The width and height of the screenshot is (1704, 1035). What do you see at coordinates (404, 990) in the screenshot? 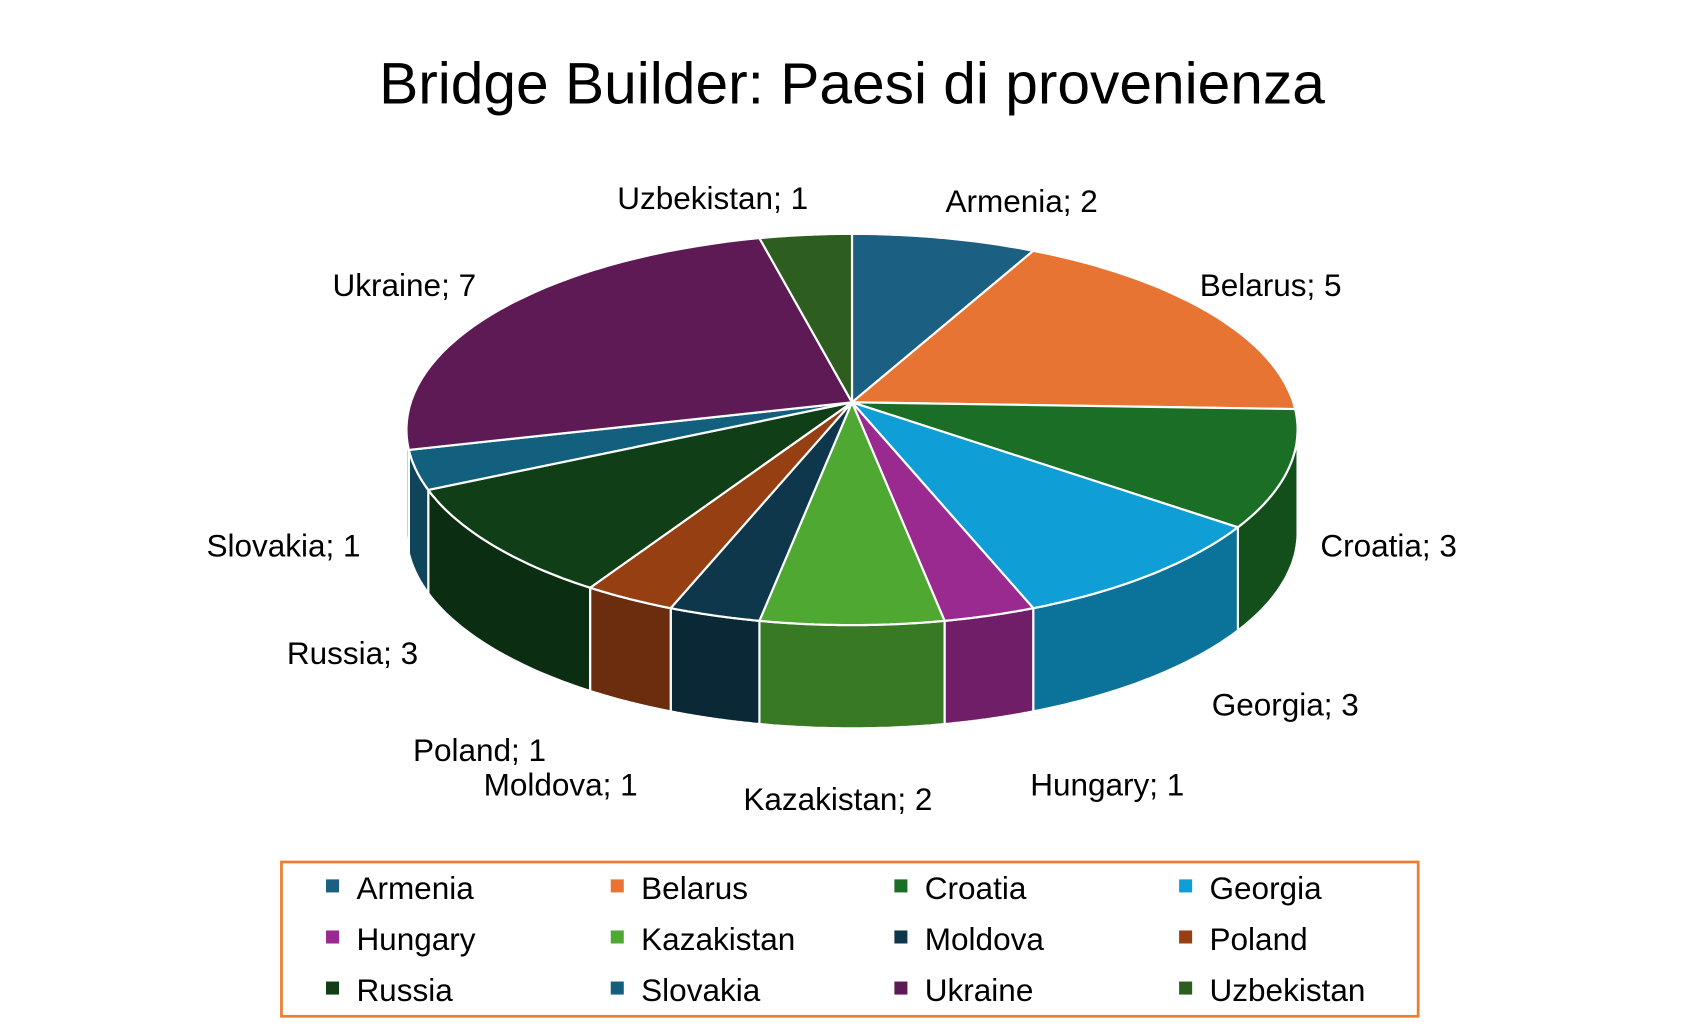
I see `legend-label: Russia` at bounding box center [404, 990].